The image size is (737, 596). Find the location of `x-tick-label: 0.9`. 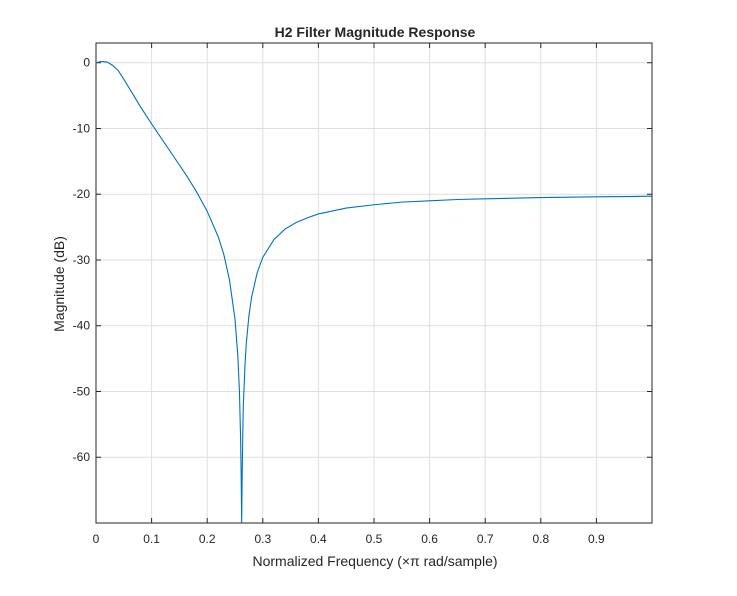

x-tick-label: 0.9 is located at coordinates (596, 539).